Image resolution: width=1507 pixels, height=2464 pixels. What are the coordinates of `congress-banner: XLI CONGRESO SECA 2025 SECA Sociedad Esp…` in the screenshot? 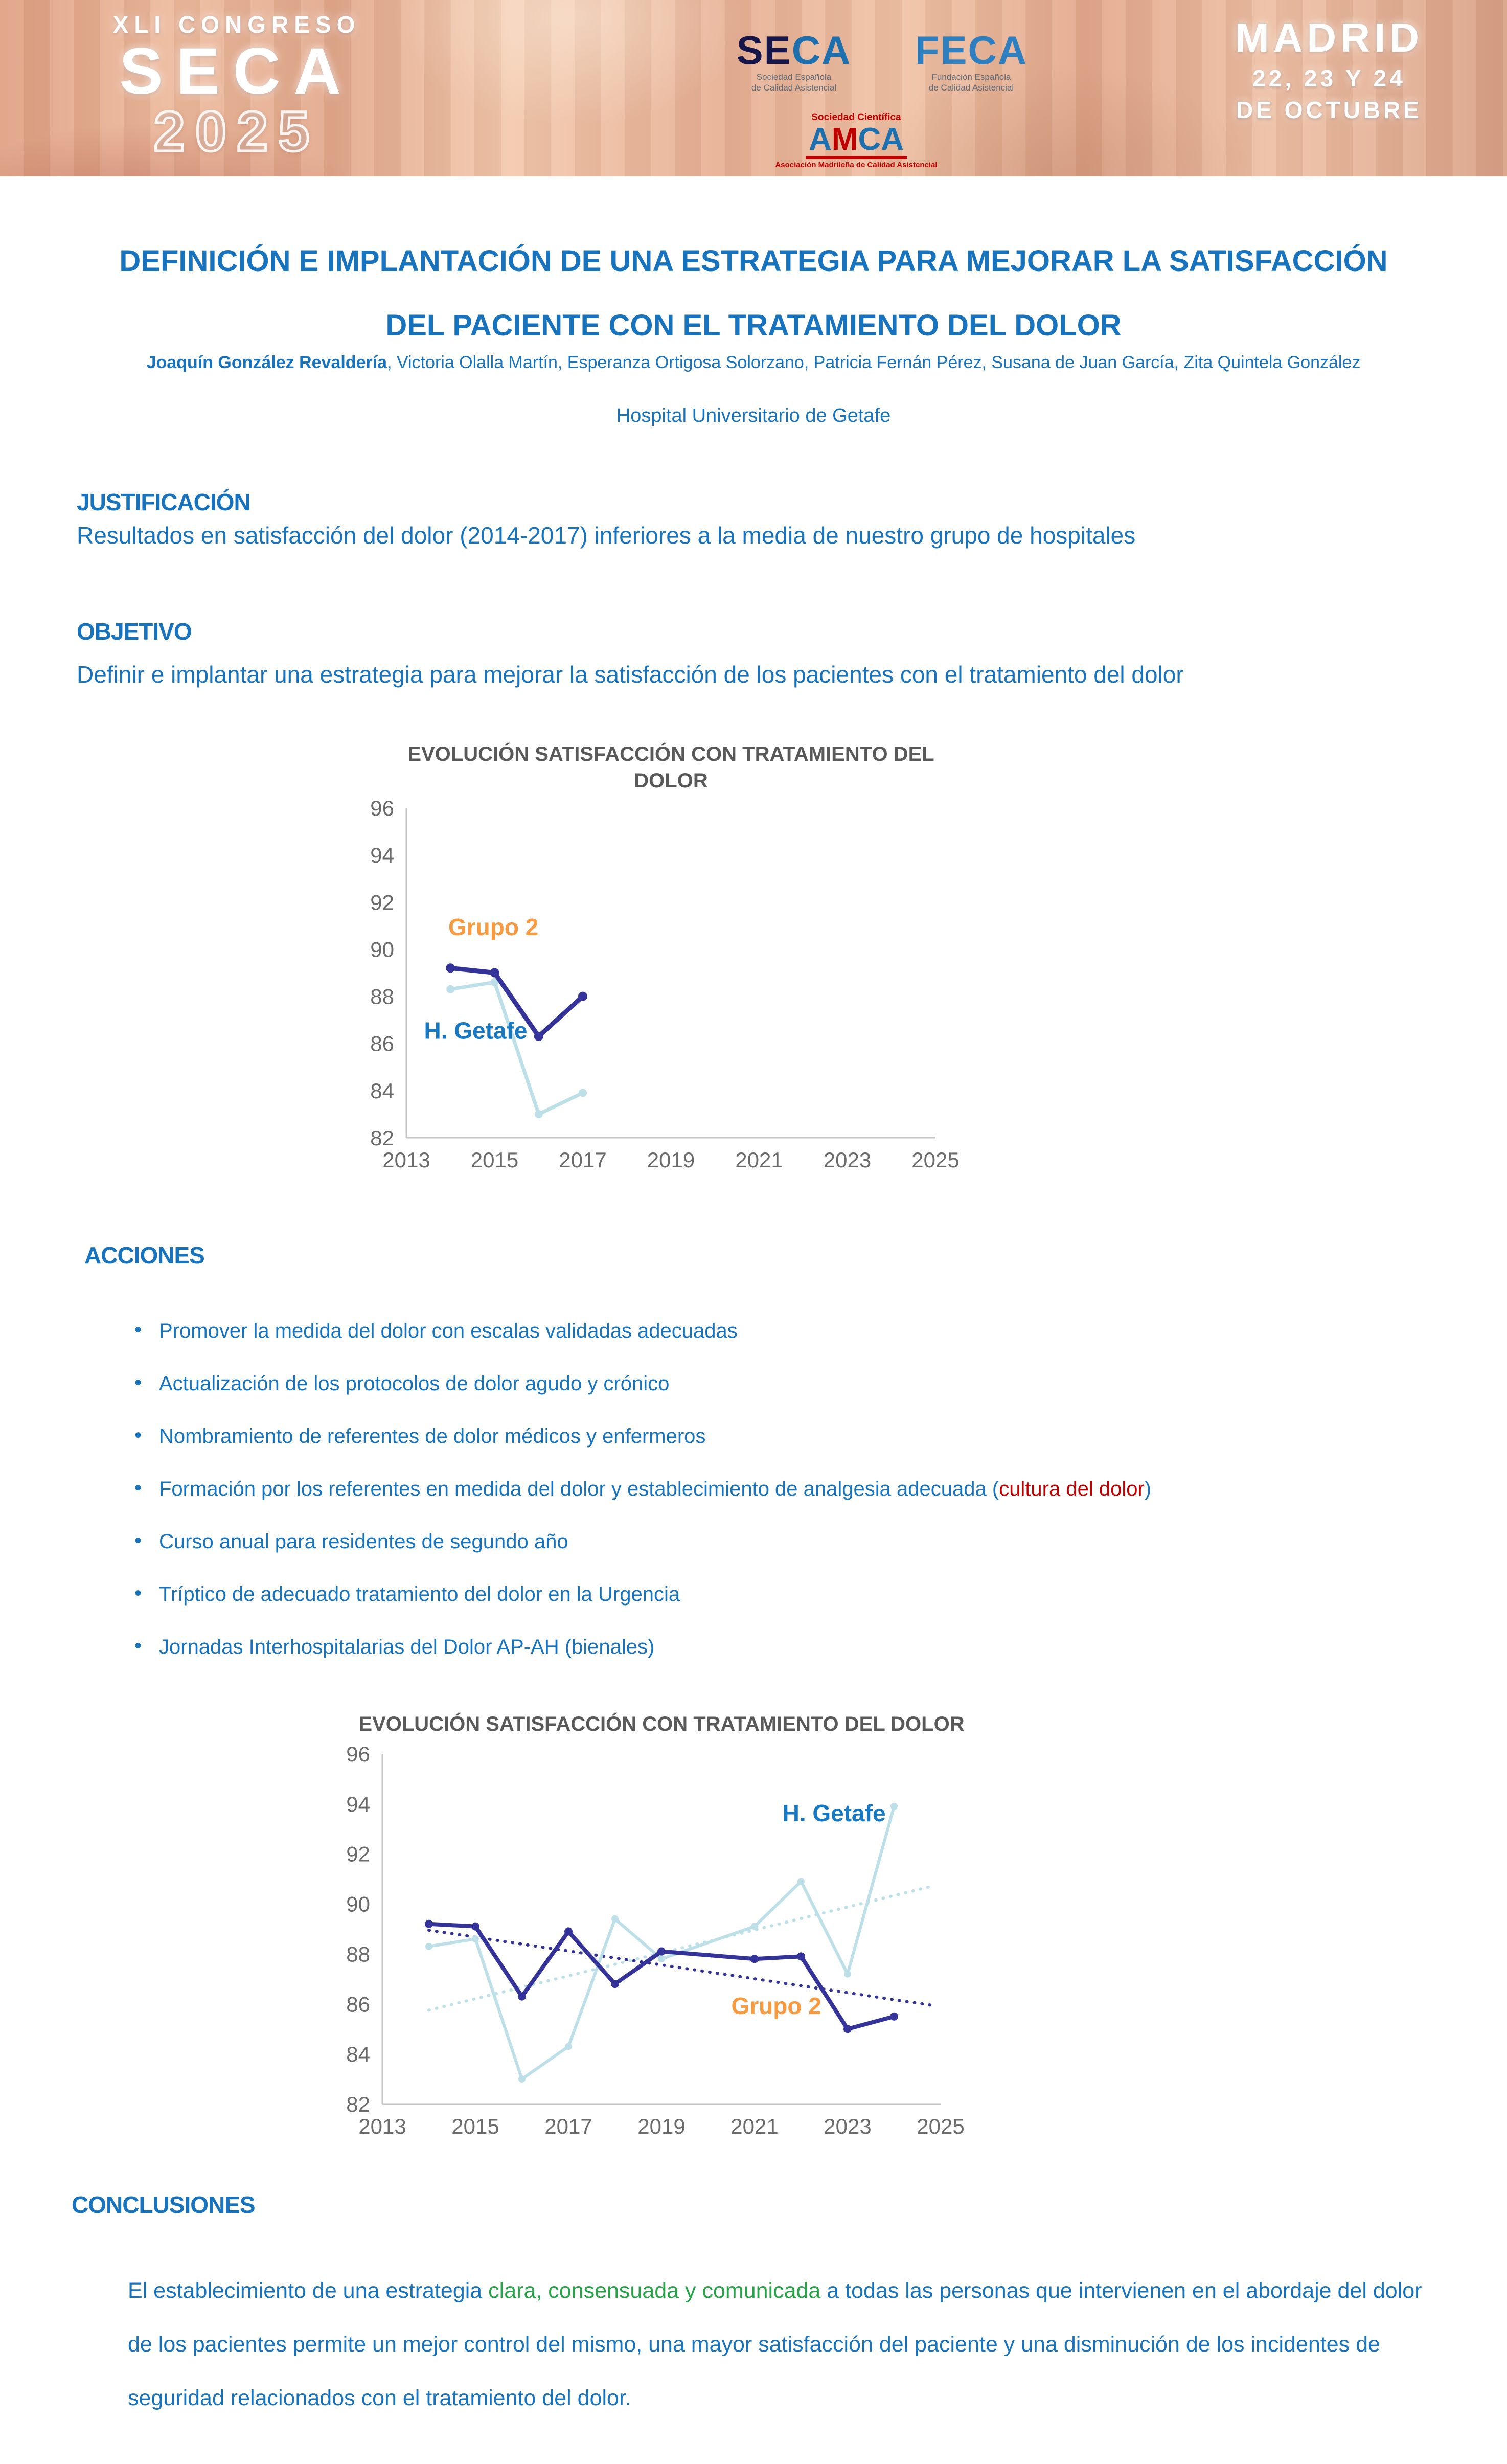 It's located at (753, 88).